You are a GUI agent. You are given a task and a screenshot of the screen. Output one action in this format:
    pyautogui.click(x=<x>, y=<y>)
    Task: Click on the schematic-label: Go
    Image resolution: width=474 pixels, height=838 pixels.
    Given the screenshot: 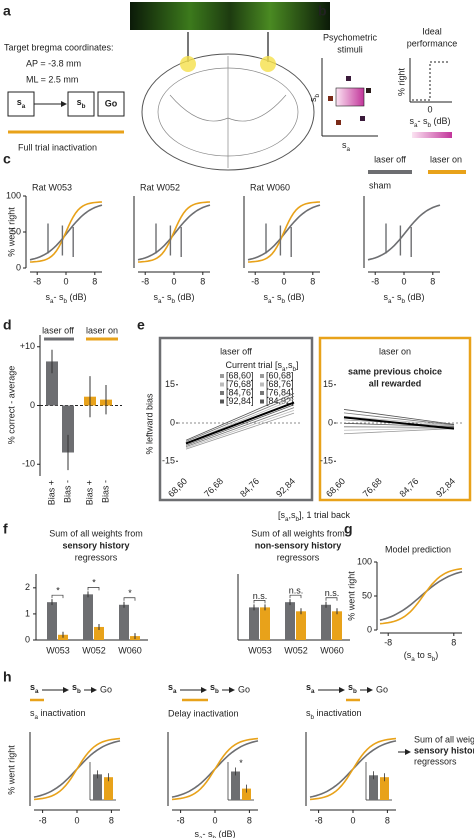 What is the action you would take?
    pyautogui.click(x=244, y=689)
    